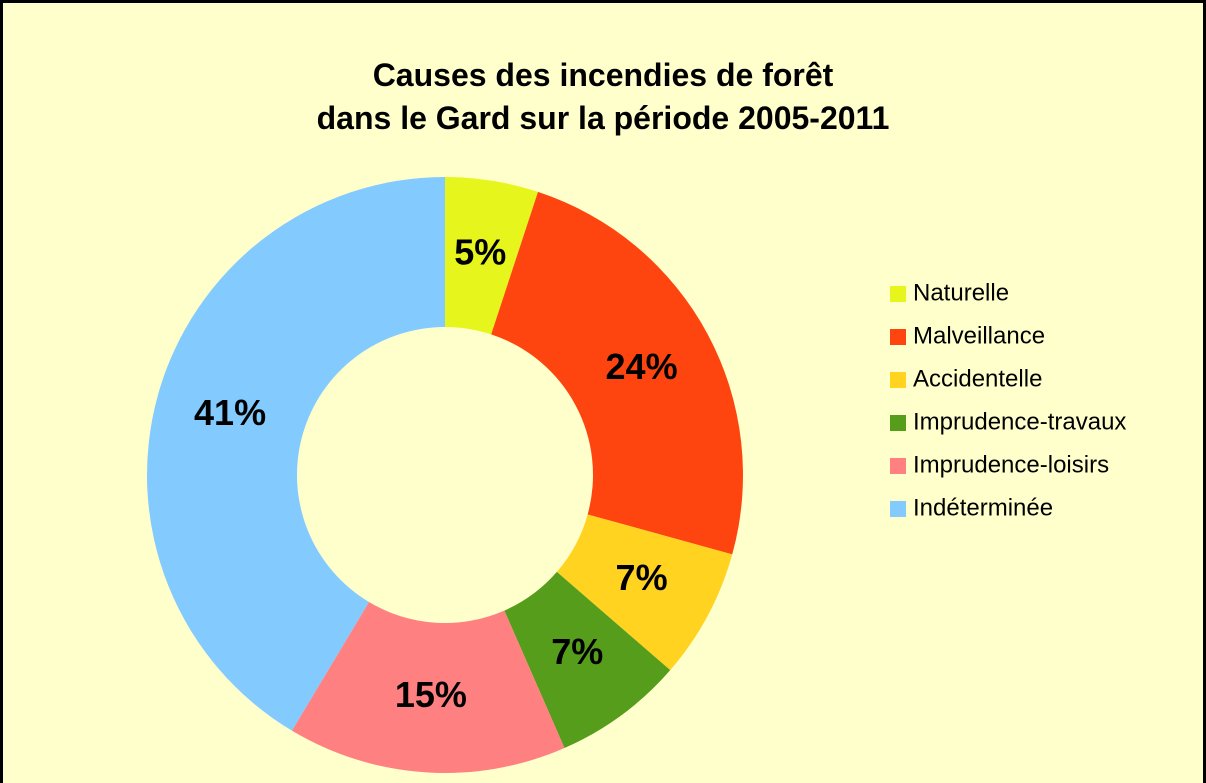 The height and width of the screenshot is (783, 1206). Describe the element at coordinates (431, 694) in the screenshot. I see `value-label: 15%` at that location.